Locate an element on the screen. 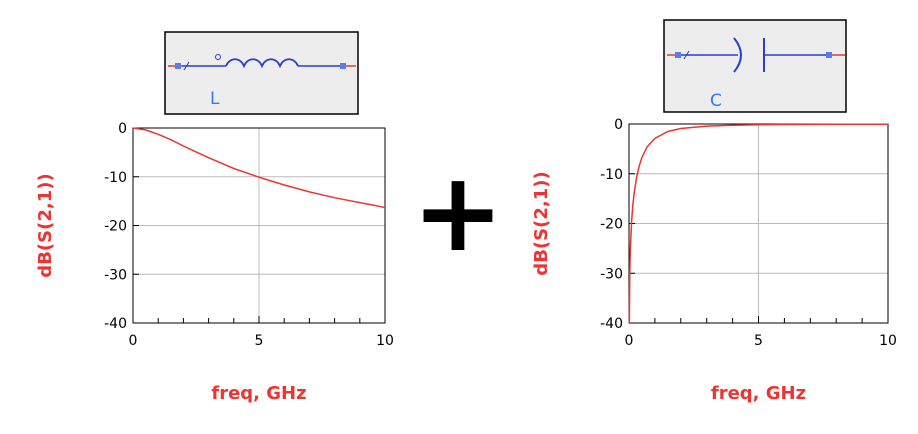 The height and width of the screenshot is (434, 918). plus-operator: + is located at coordinates (458, 212).